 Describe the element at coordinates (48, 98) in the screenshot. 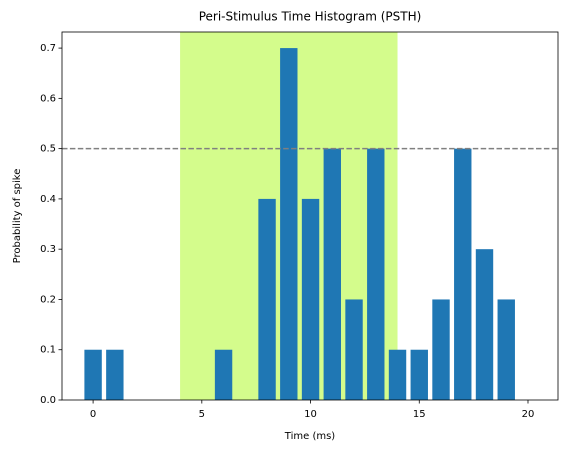

I see `y-tick-label: 0.6` at that location.